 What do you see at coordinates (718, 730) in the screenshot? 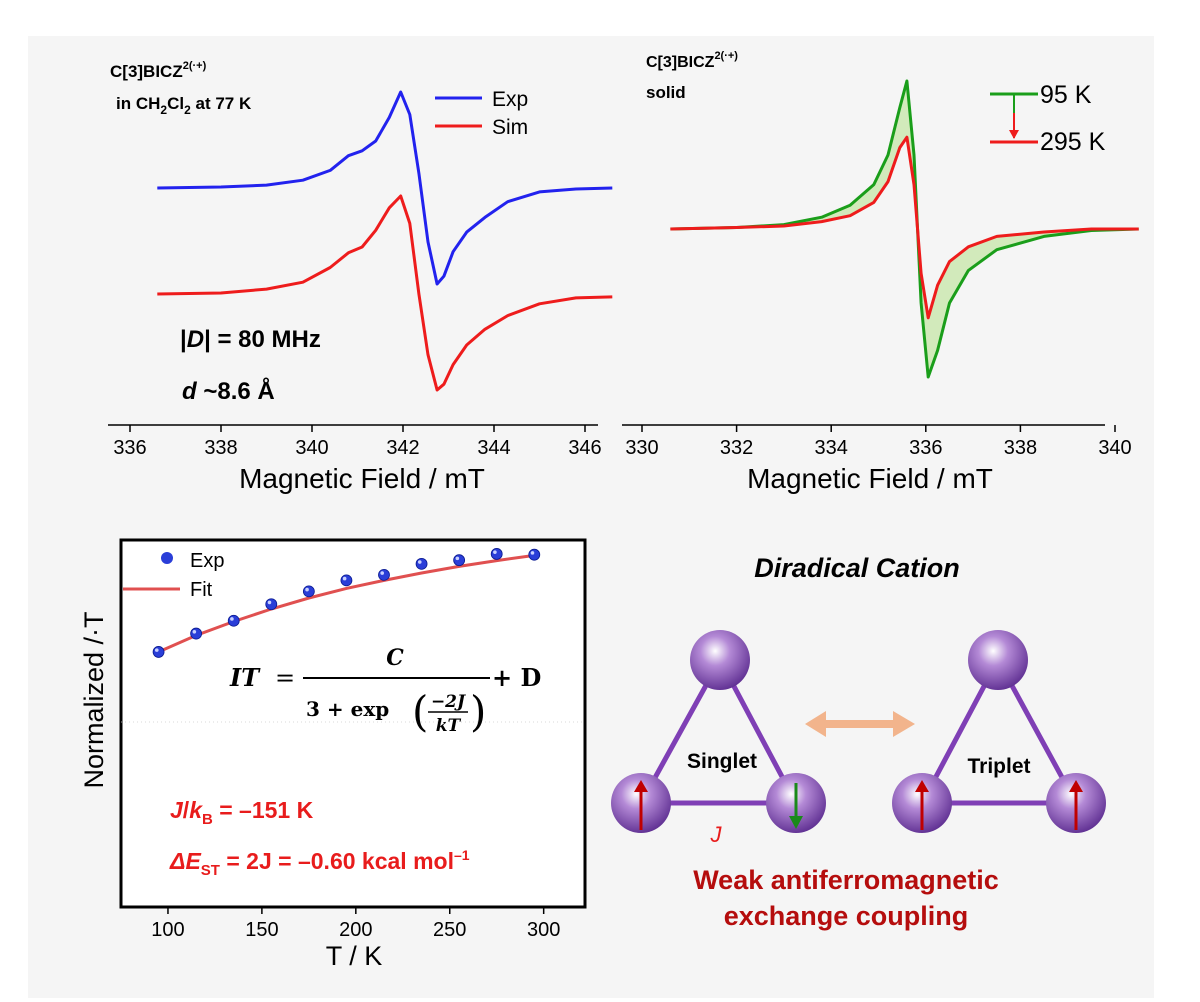
I see `singlet-triangle` at bounding box center [718, 730].